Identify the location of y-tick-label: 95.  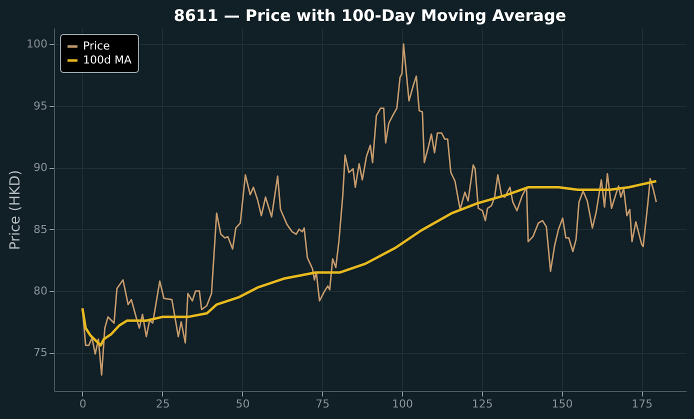
(41, 105).